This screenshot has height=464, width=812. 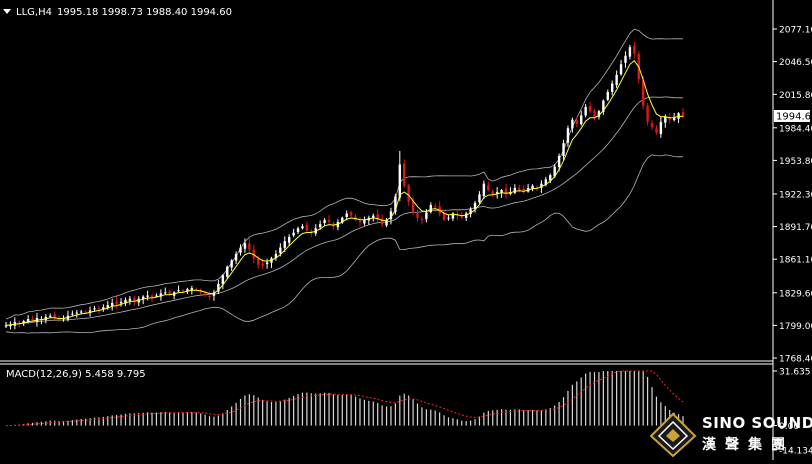 I want to click on symbol-label: LLG,H4, so click(x=34, y=12).